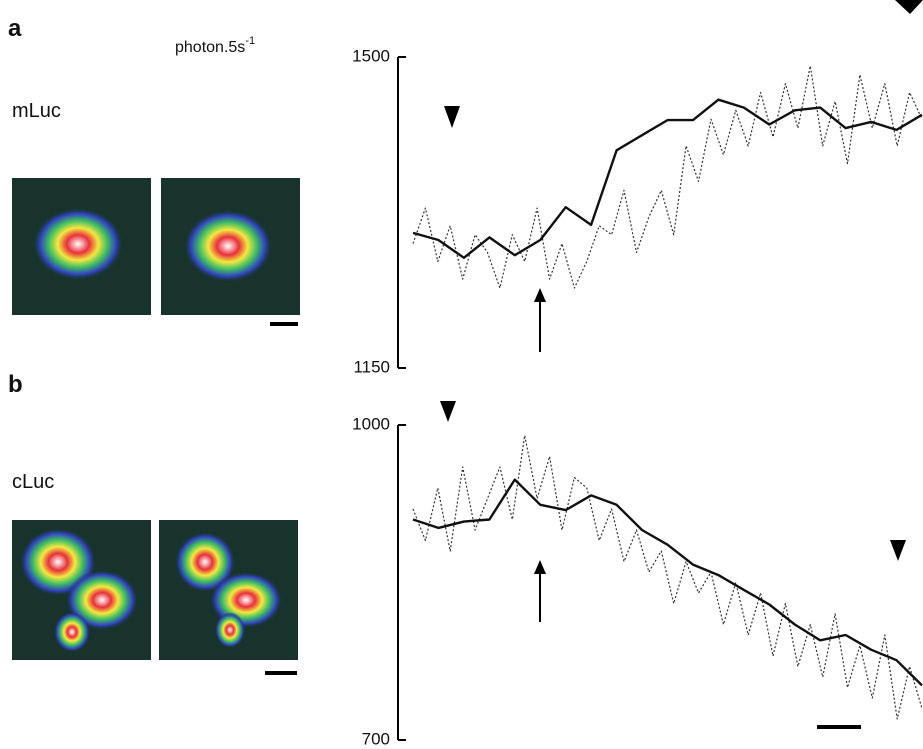 The width and height of the screenshot is (923, 749). Describe the element at coordinates (210, 47) in the screenshot. I see `y-unit-base: photon.5s` at that location.